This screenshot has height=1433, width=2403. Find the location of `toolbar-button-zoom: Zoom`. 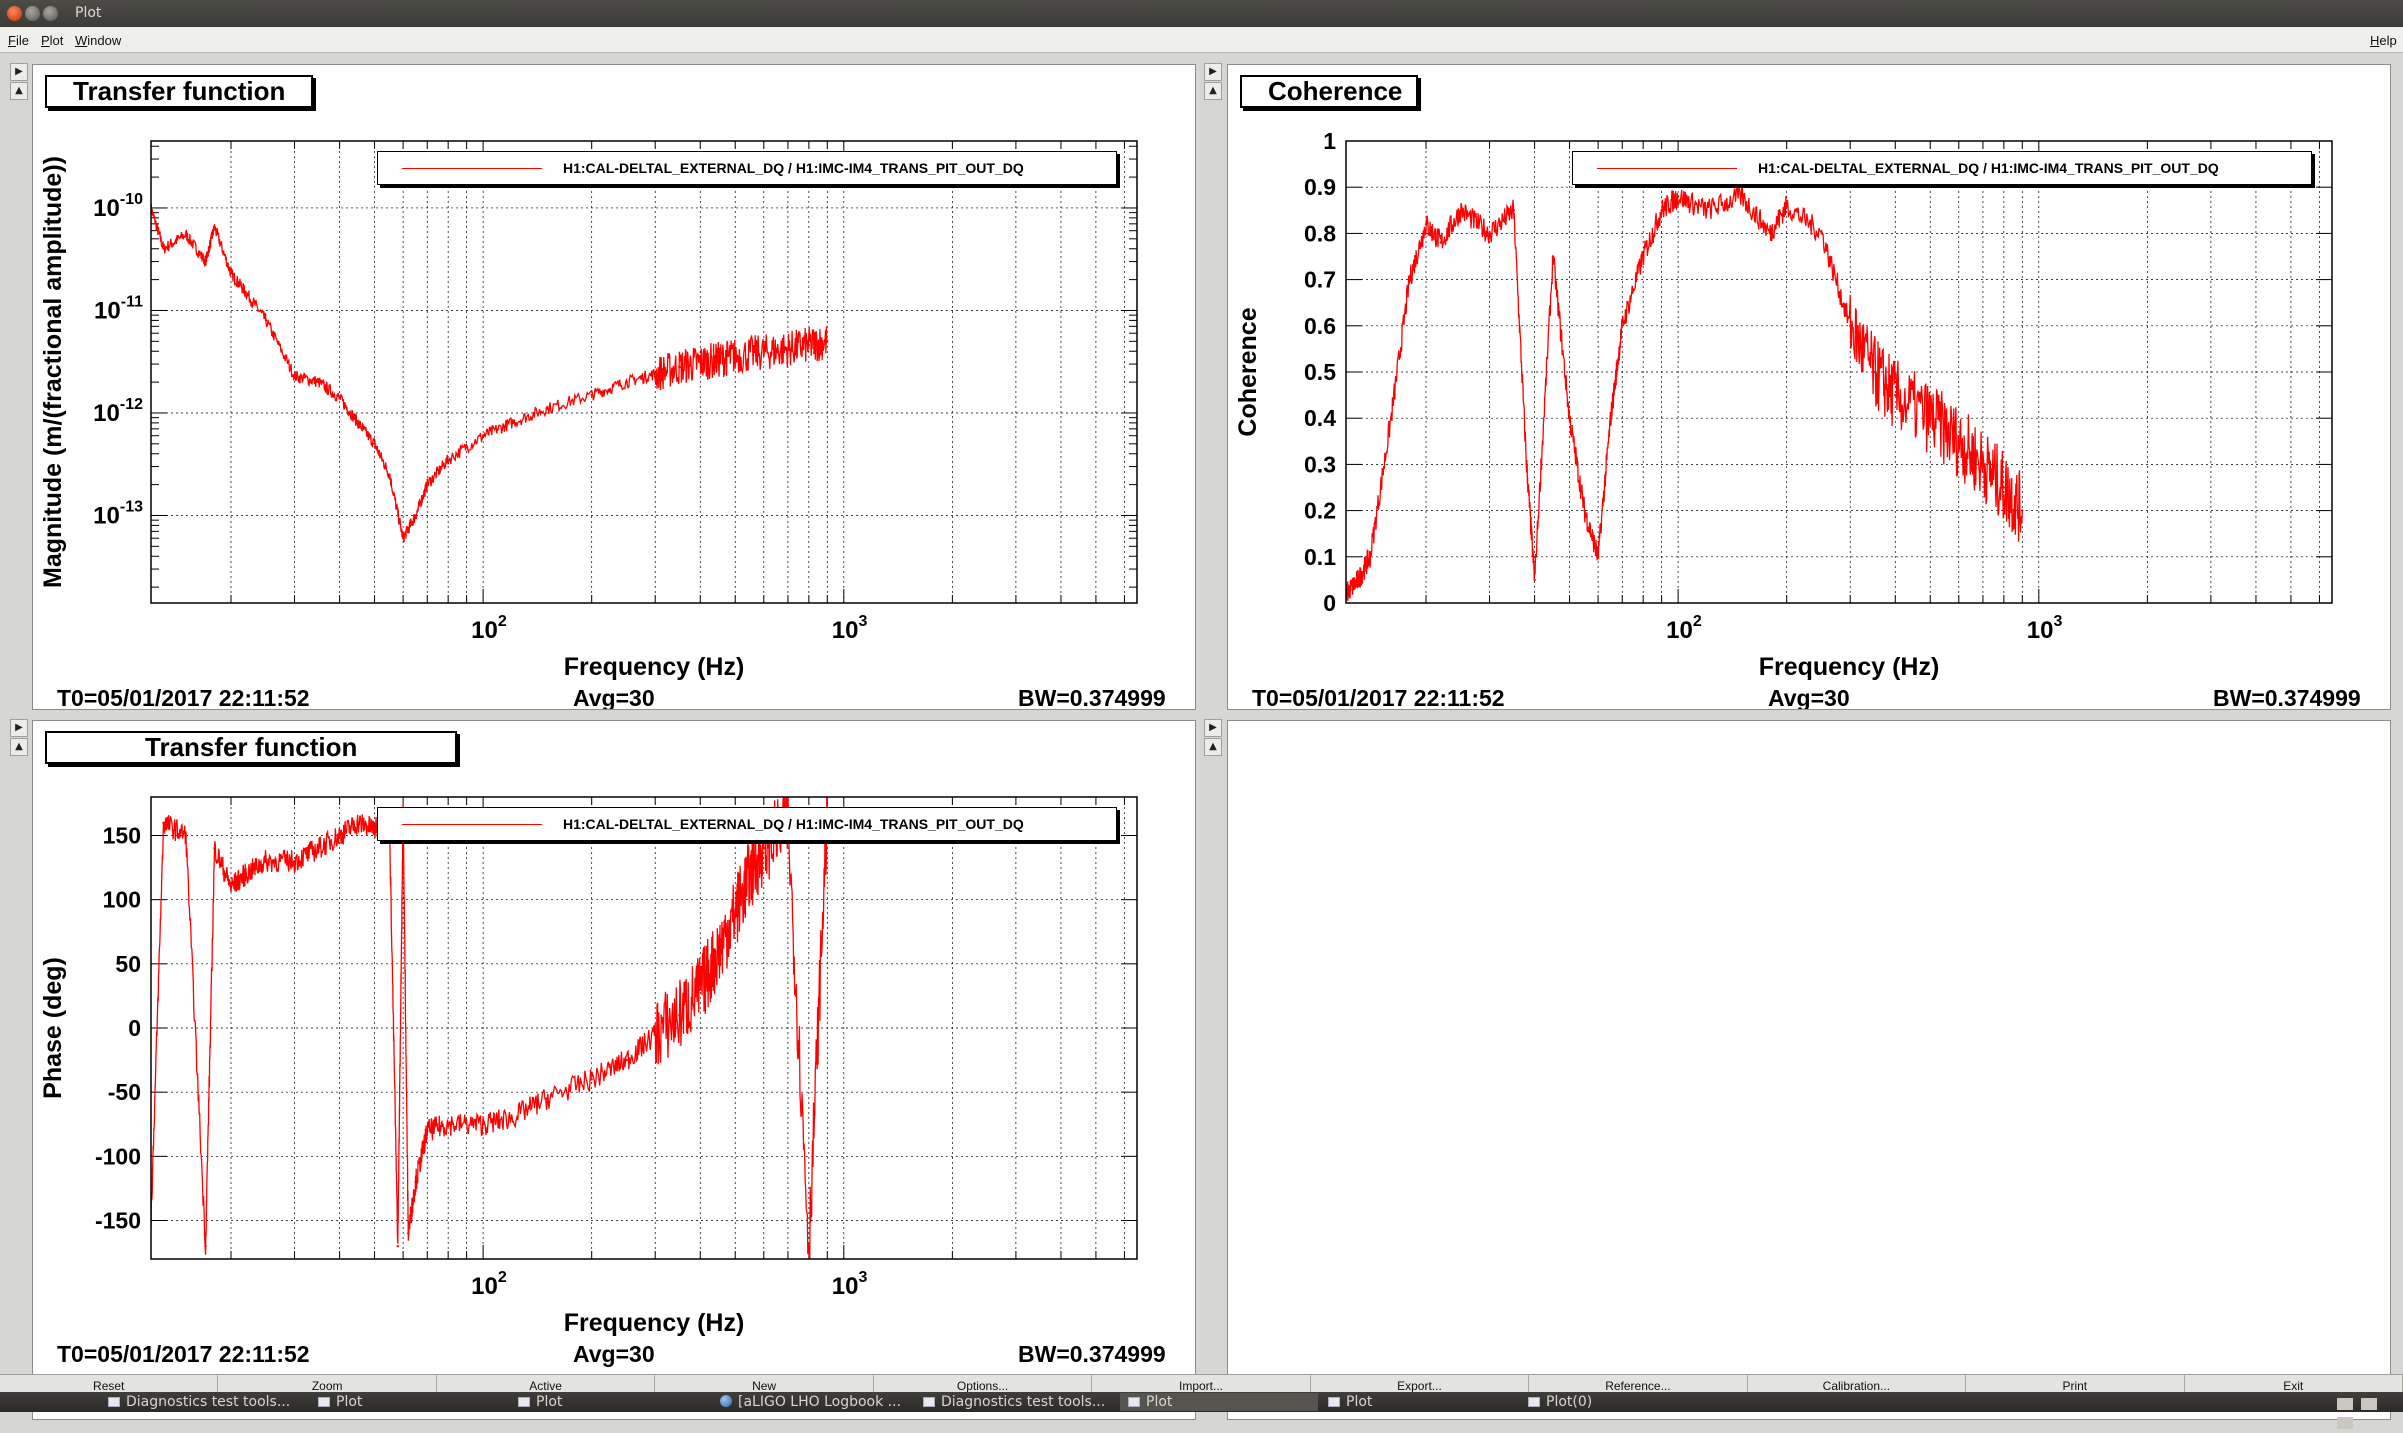

toolbar-button-zoom: Zoom is located at coordinates (327, 1384).